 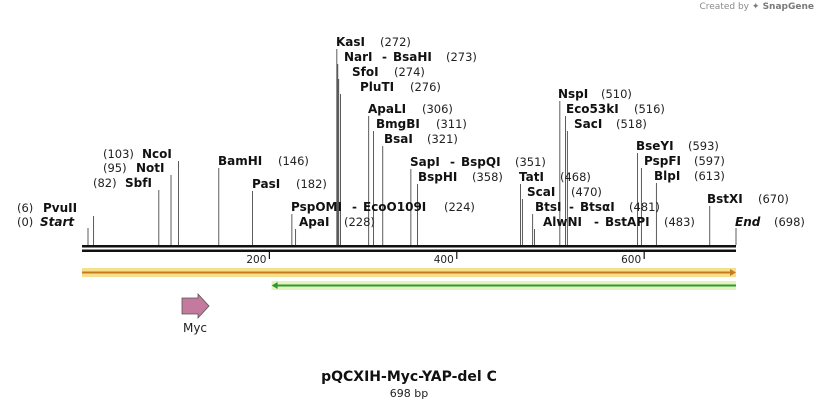 I want to click on site-pos-bspqi: (351), so click(x=530, y=162).